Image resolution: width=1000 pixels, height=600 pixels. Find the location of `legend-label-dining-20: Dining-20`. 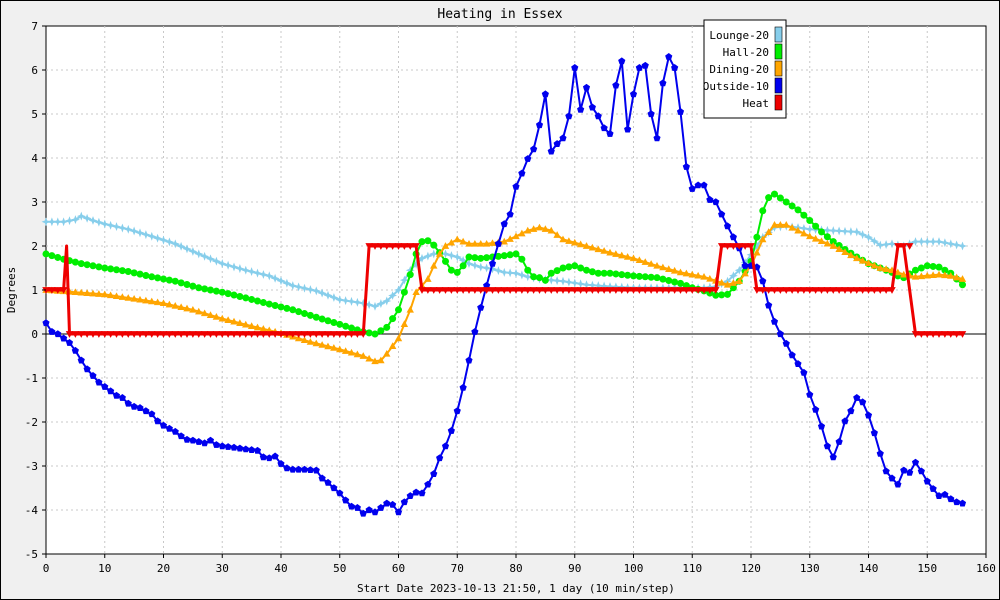

legend-label-dining-20: Dining-20 is located at coordinates (739, 69).